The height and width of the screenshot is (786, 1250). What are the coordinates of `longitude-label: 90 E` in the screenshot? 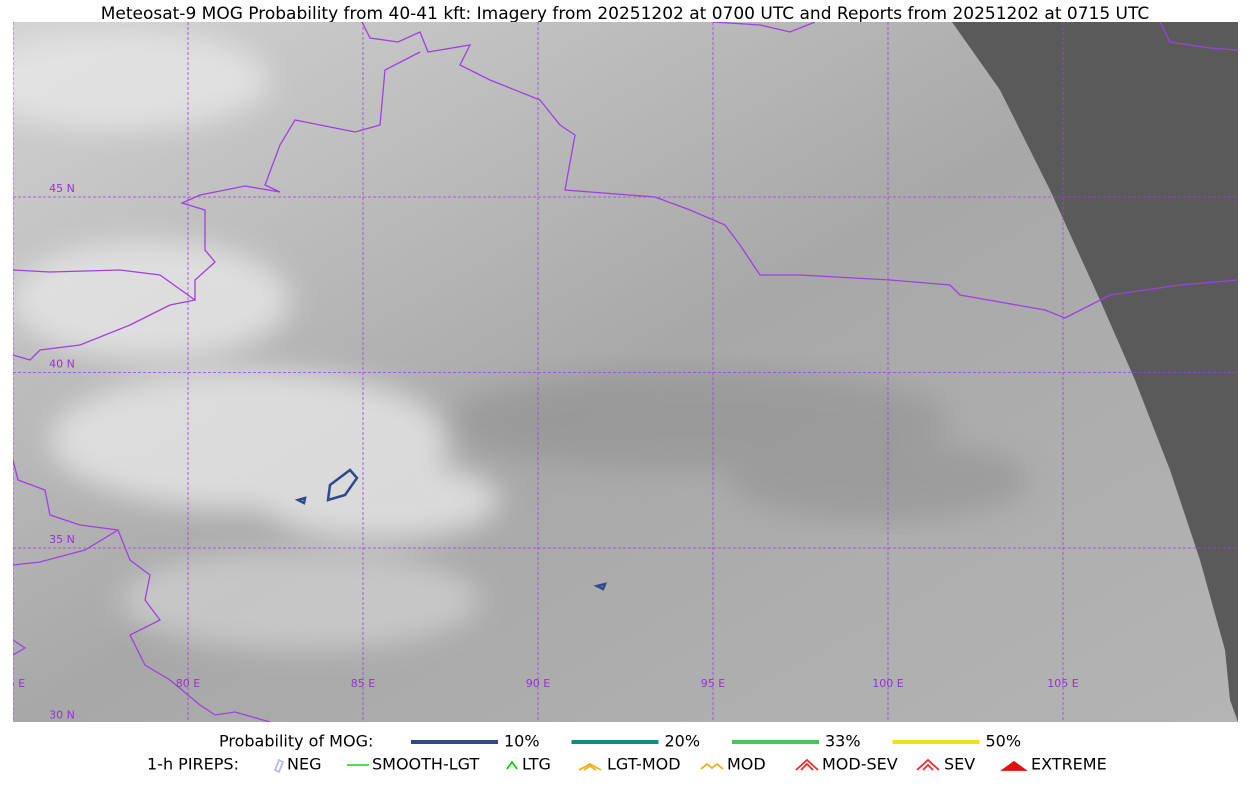 It's located at (538, 683).